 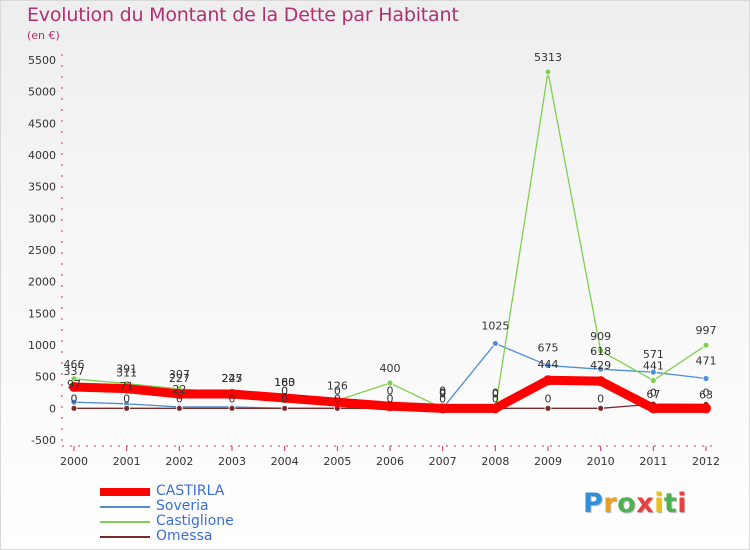 What do you see at coordinates (42, 345) in the screenshot?
I see `y-tick-label: 1000` at bounding box center [42, 345].